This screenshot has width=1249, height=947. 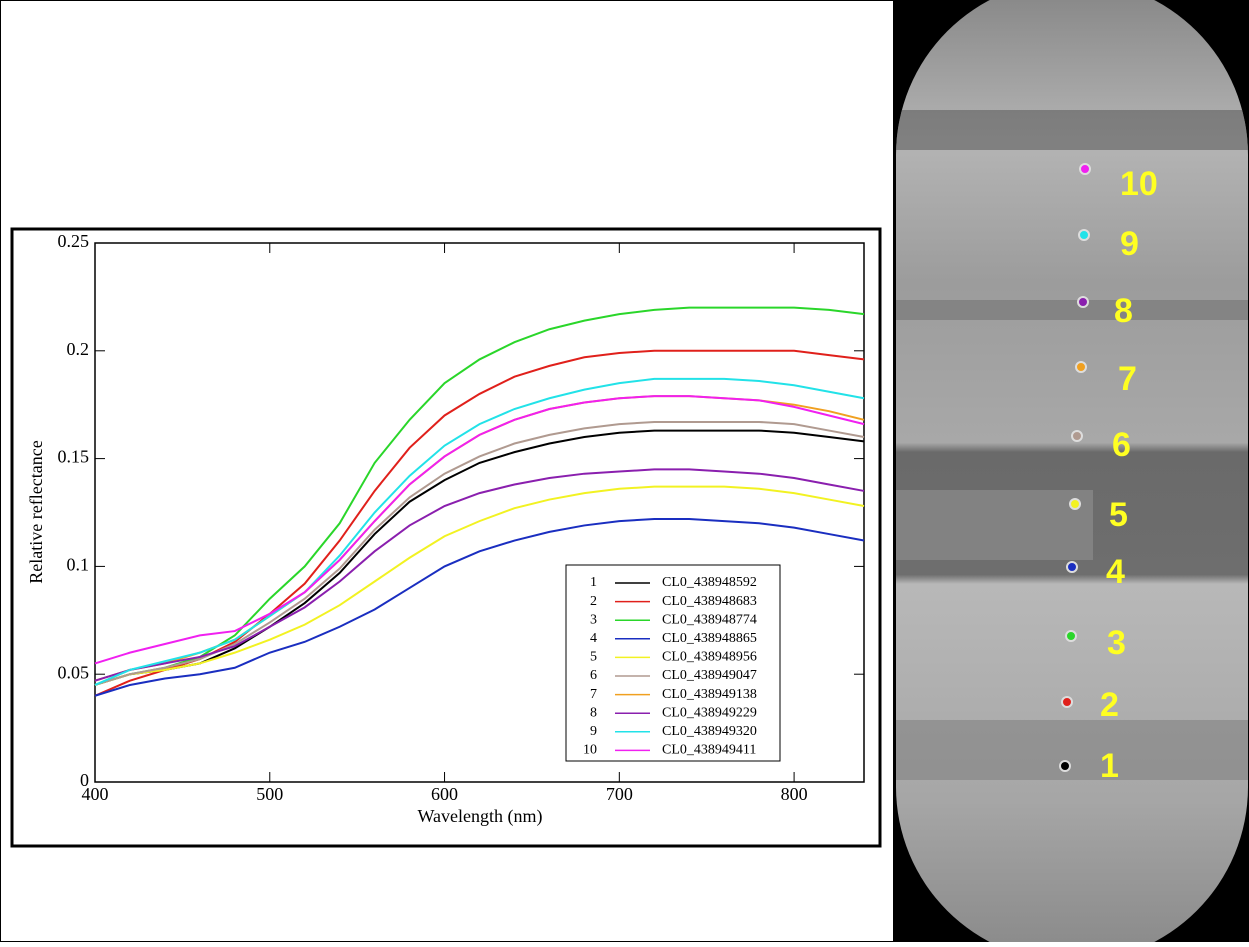 I want to click on legend-number: 6, so click(x=593, y=675).